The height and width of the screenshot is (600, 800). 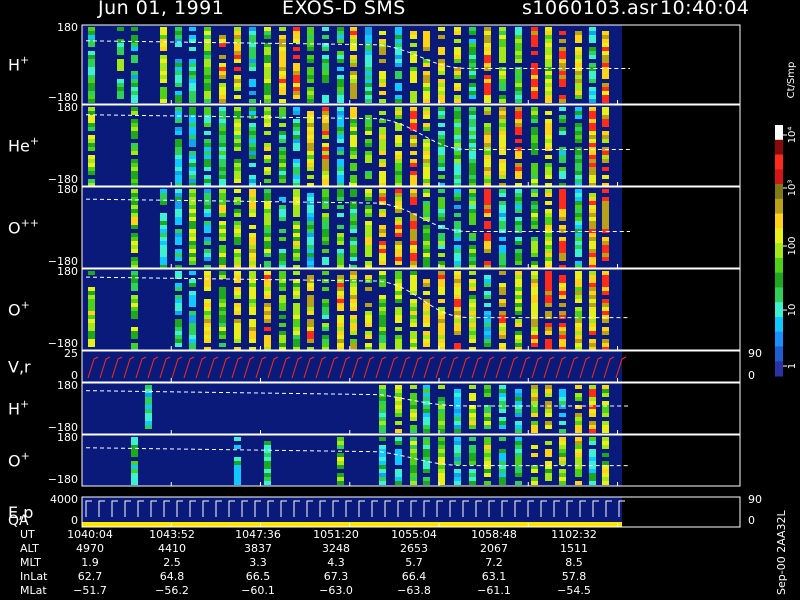 I want to click on ephemeris-value: 57.8, so click(x=574, y=576).